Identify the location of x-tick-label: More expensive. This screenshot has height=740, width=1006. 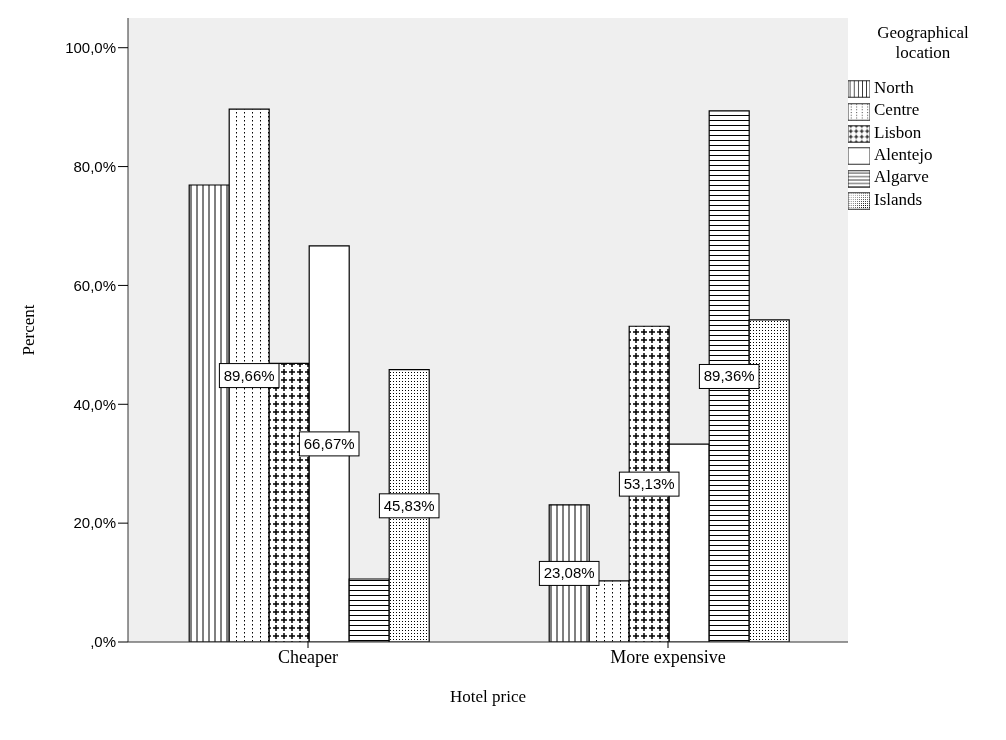
(668, 656).